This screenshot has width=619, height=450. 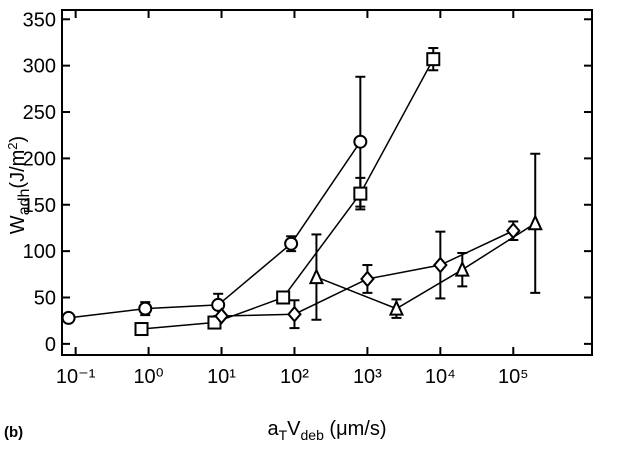 I want to click on y-label-part: (J/m, so click(x=18, y=169).